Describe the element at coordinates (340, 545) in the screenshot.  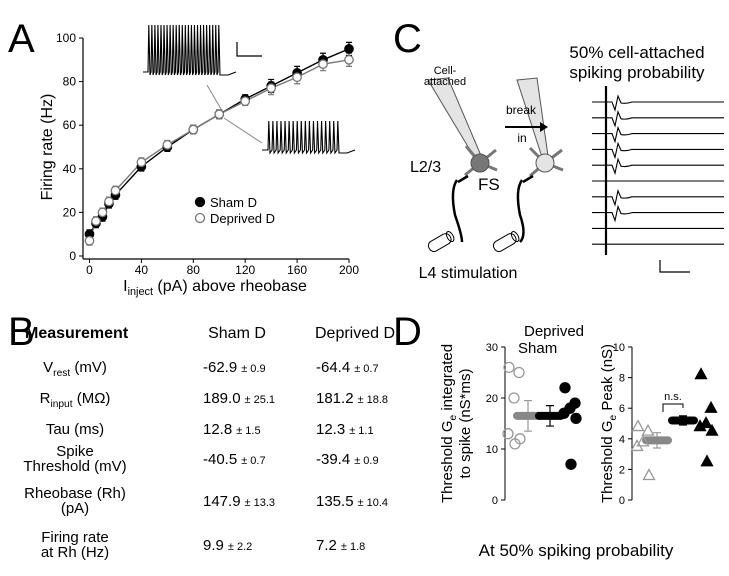
I see `cell-value: 7.2 ± 1.8` at that location.